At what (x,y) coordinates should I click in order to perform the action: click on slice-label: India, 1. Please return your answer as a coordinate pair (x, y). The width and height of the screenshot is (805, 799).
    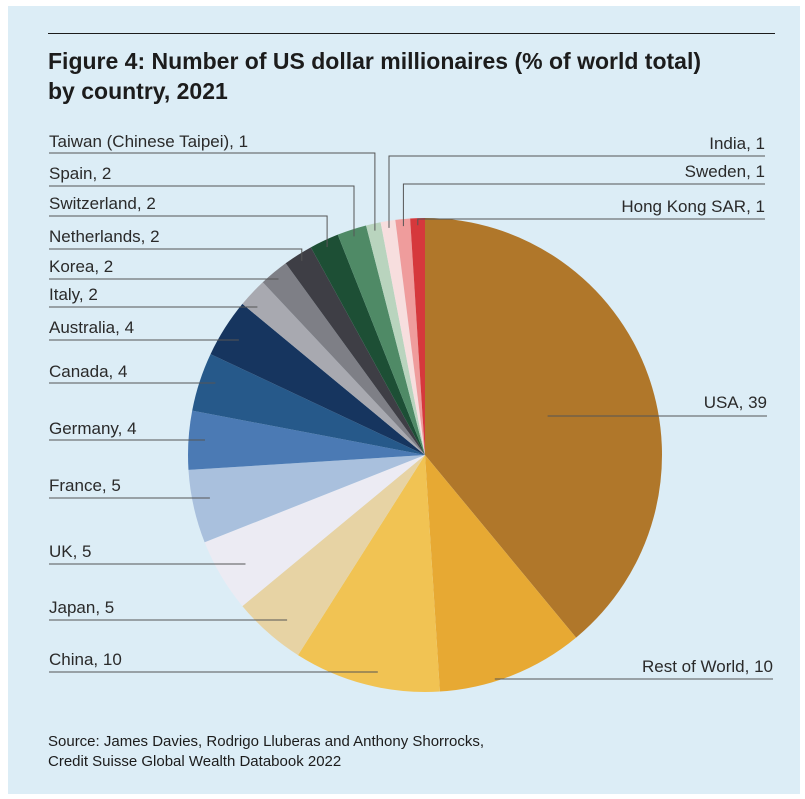
    Looking at the image, I should click on (737, 143).